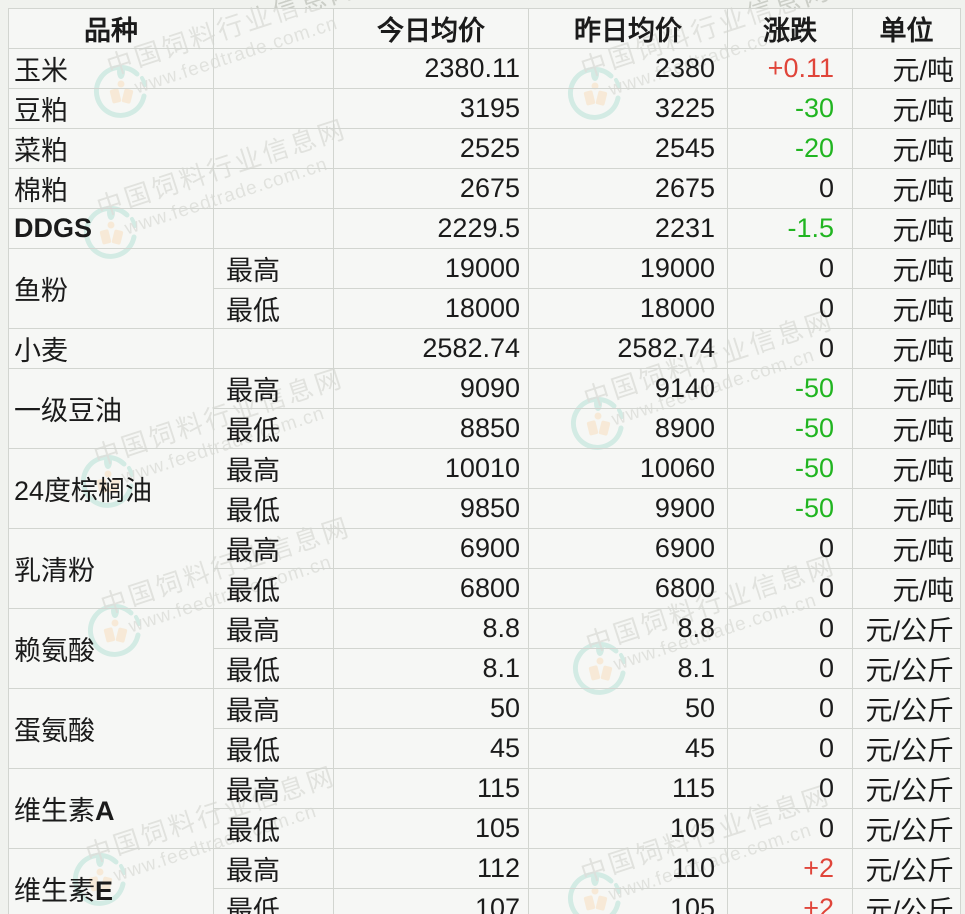  I want to click on table-row: 一级豆油 最高 9090 9140 -50 元/吨, so click(484, 408).